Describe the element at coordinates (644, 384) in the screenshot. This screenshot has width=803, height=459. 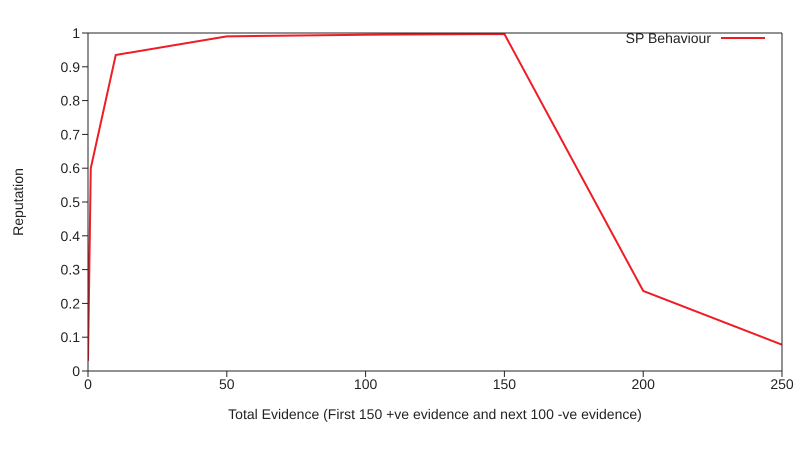
I see `x-tick-label: 200` at that location.